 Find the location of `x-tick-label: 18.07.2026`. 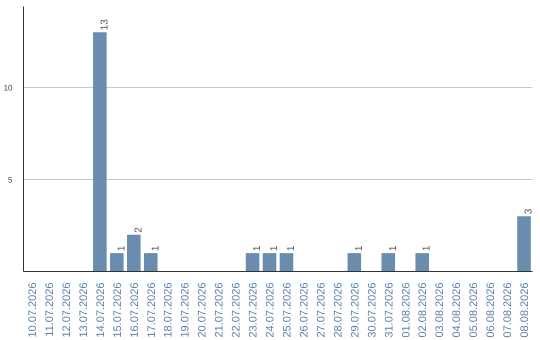

x-tick-label: 18.07.2026 is located at coordinates (168, 310).